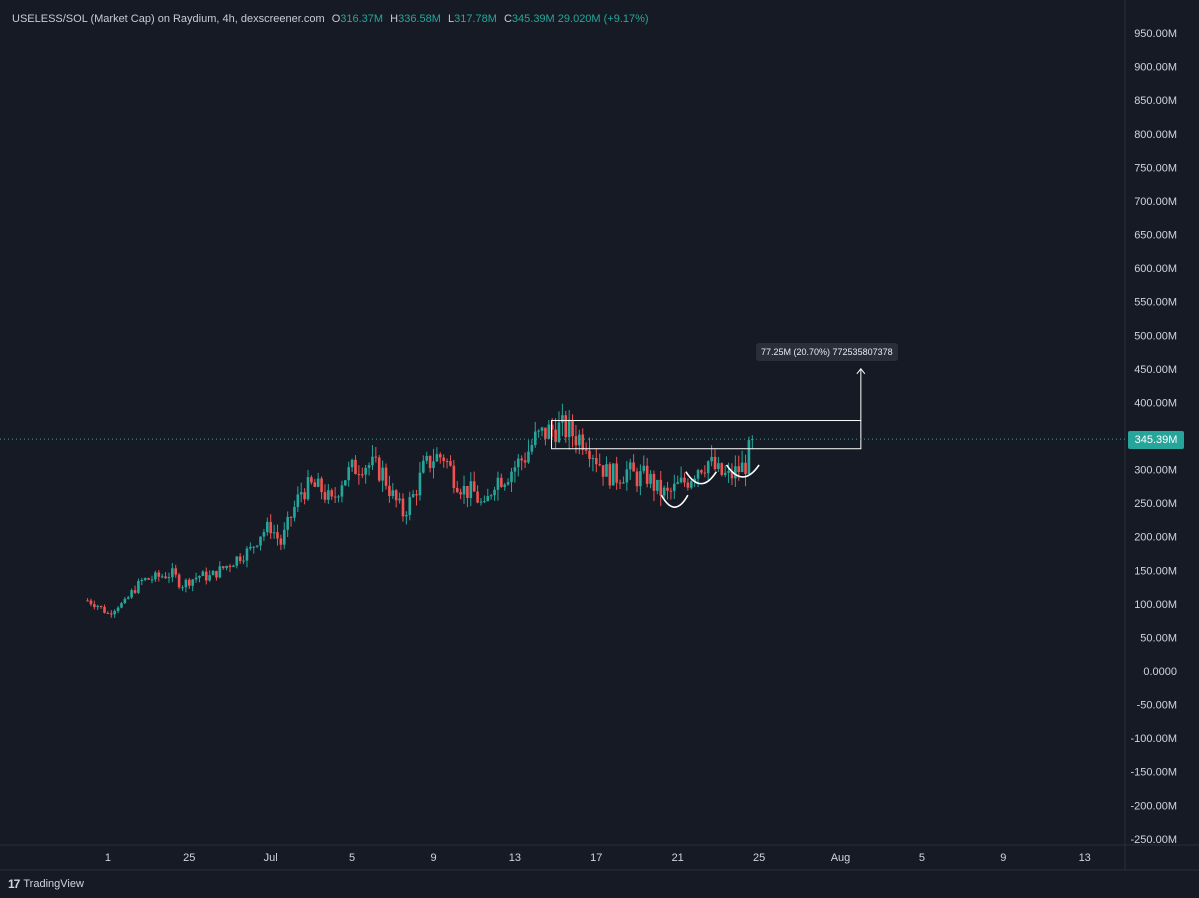 The height and width of the screenshot is (898, 1199). Describe the element at coordinates (336, 19) in the screenshot. I see `open-label: O` at that location.